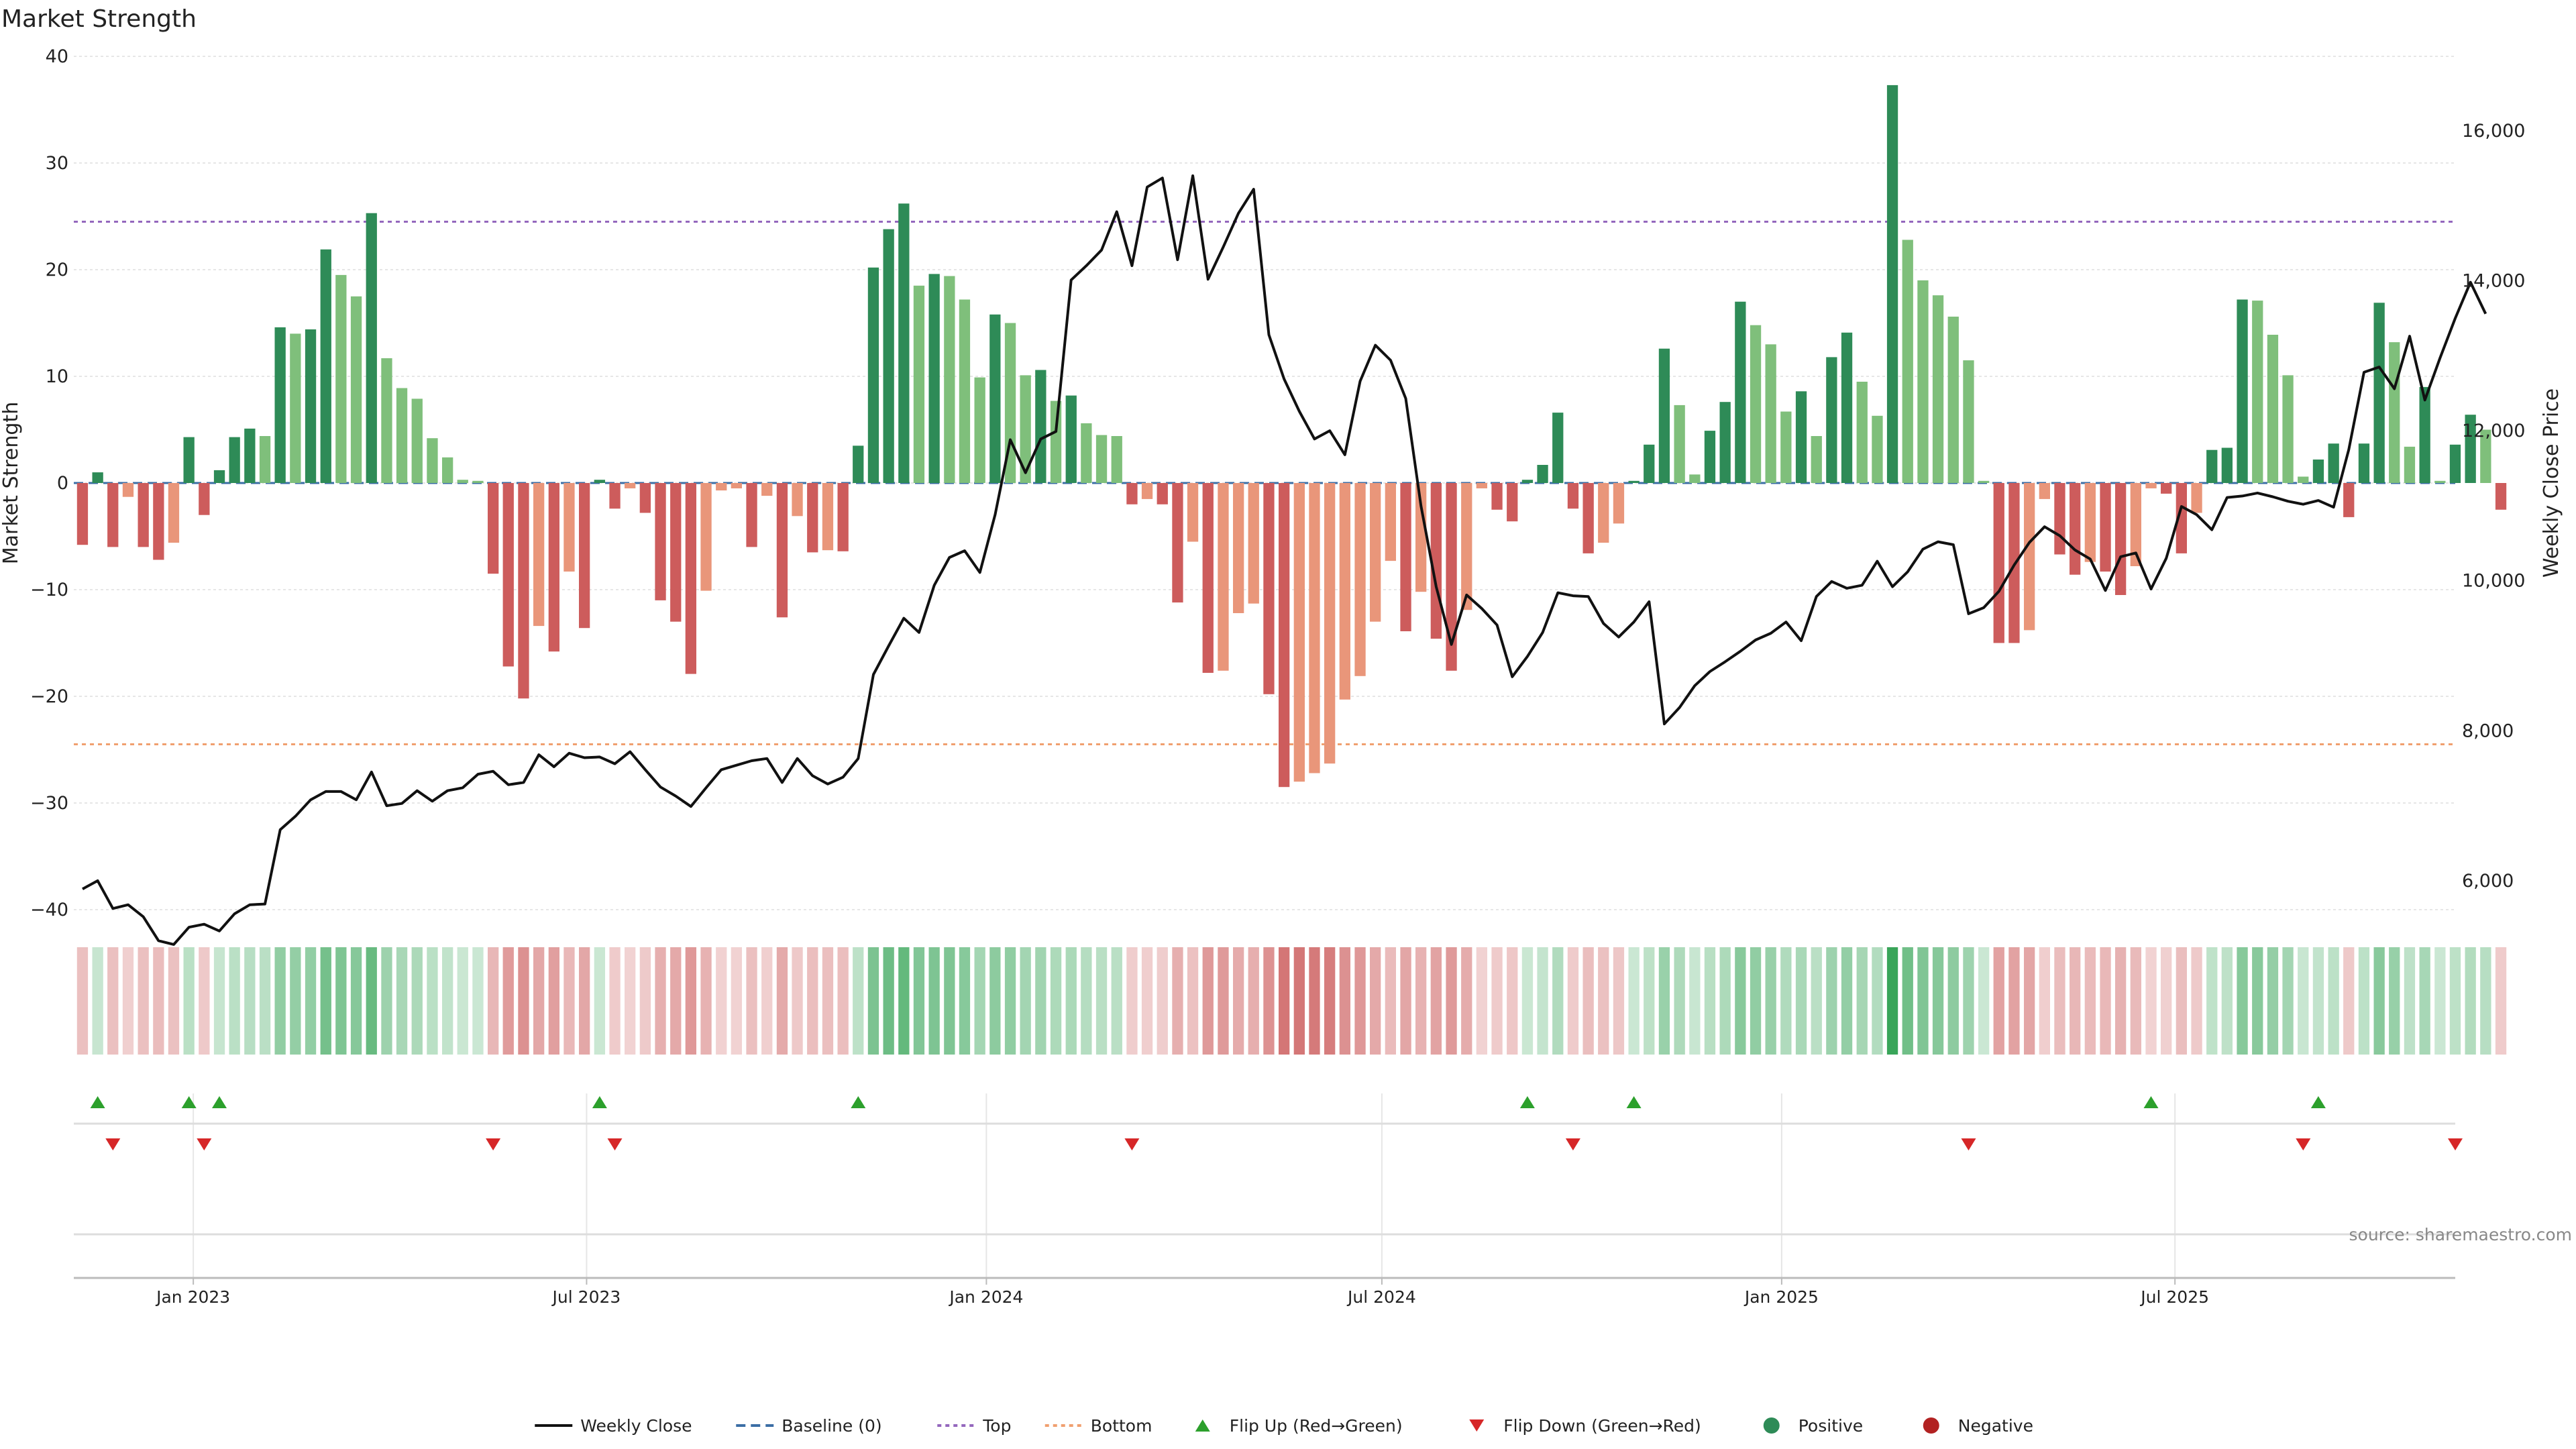 This screenshot has height=1449, width=2576. I want to click on legend-label: Weekly Close, so click(636, 1426).